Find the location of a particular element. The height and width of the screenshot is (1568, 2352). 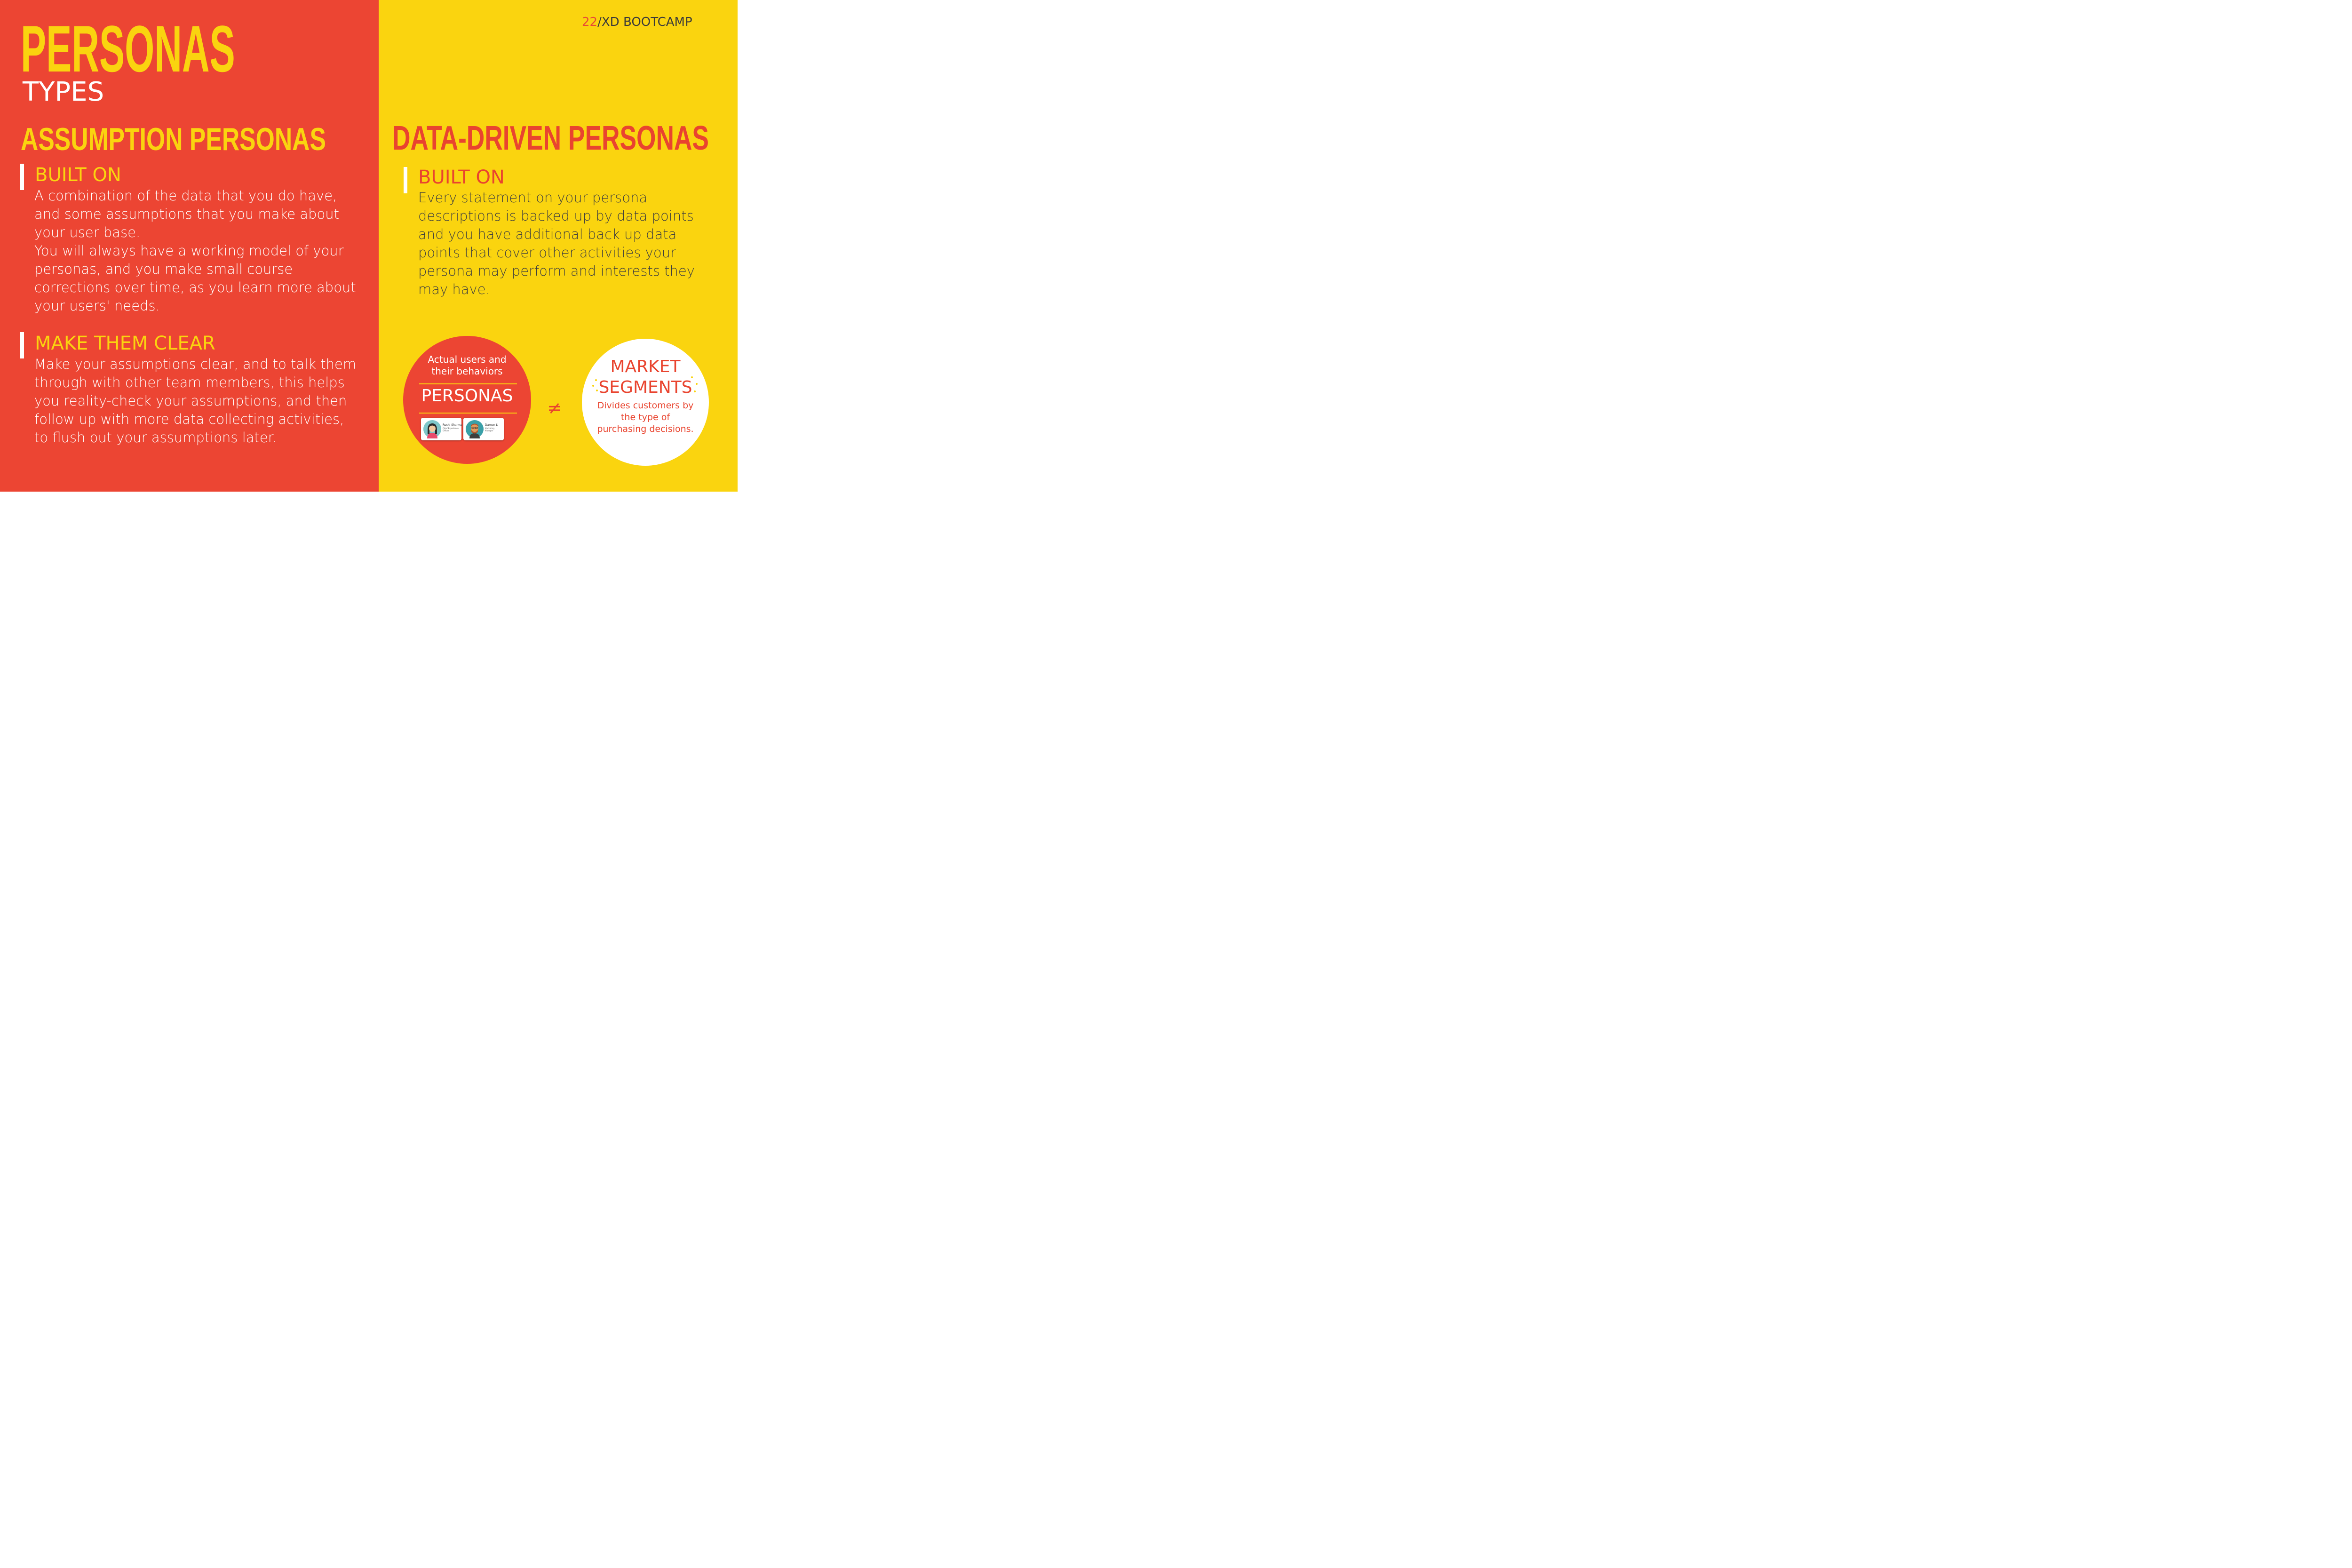

text-line: Every statement on your persona is located at coordinates (533, 198).